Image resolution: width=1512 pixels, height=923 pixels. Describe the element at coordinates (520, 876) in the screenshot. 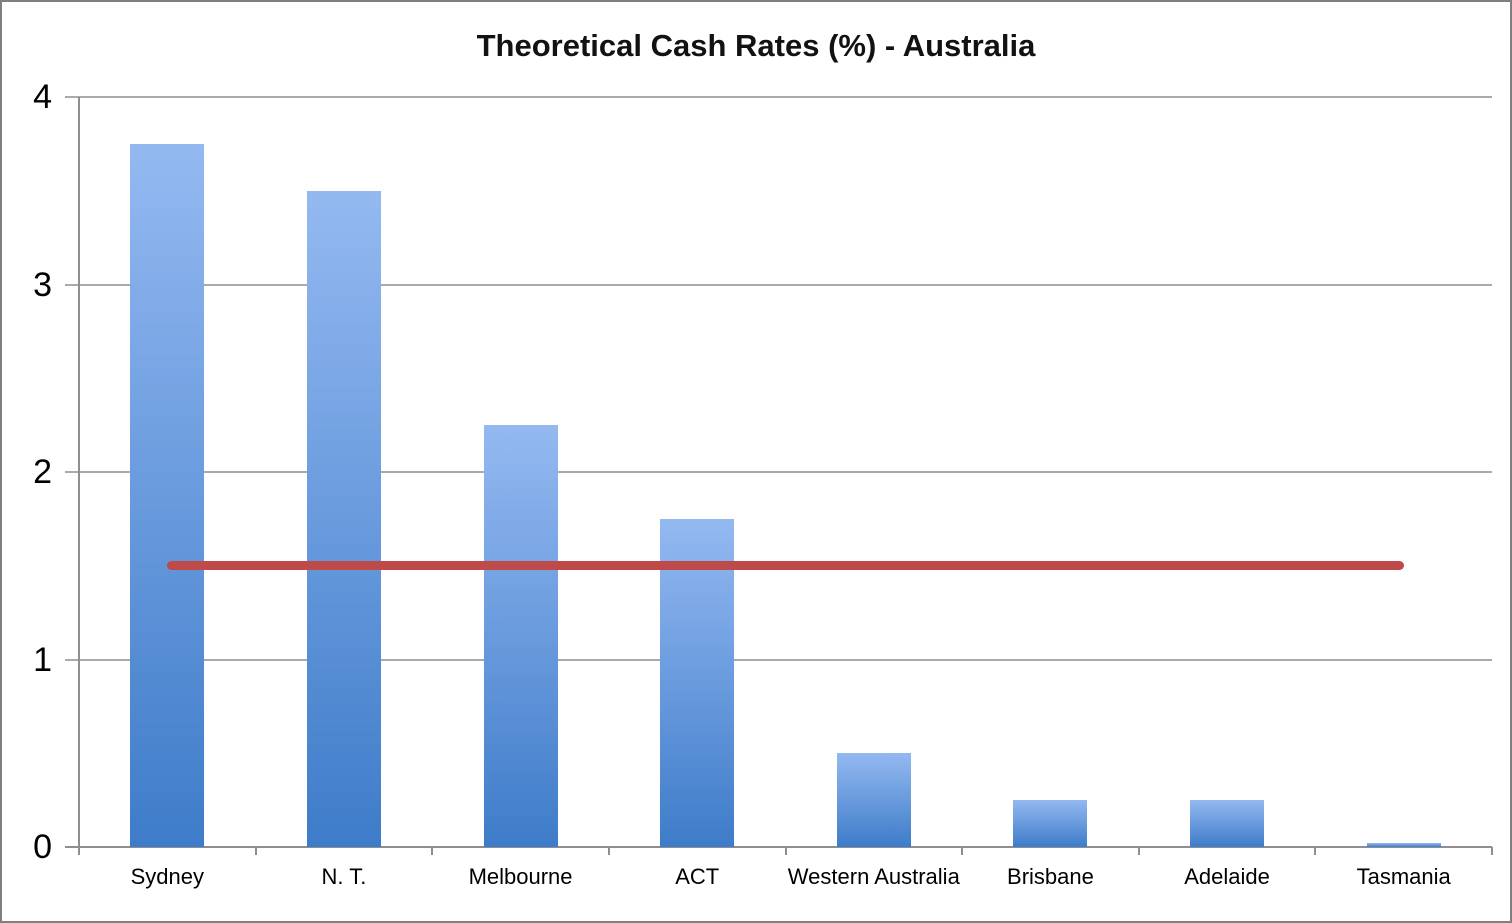

I see `category-label-melbourne: Melbourne` at that location.